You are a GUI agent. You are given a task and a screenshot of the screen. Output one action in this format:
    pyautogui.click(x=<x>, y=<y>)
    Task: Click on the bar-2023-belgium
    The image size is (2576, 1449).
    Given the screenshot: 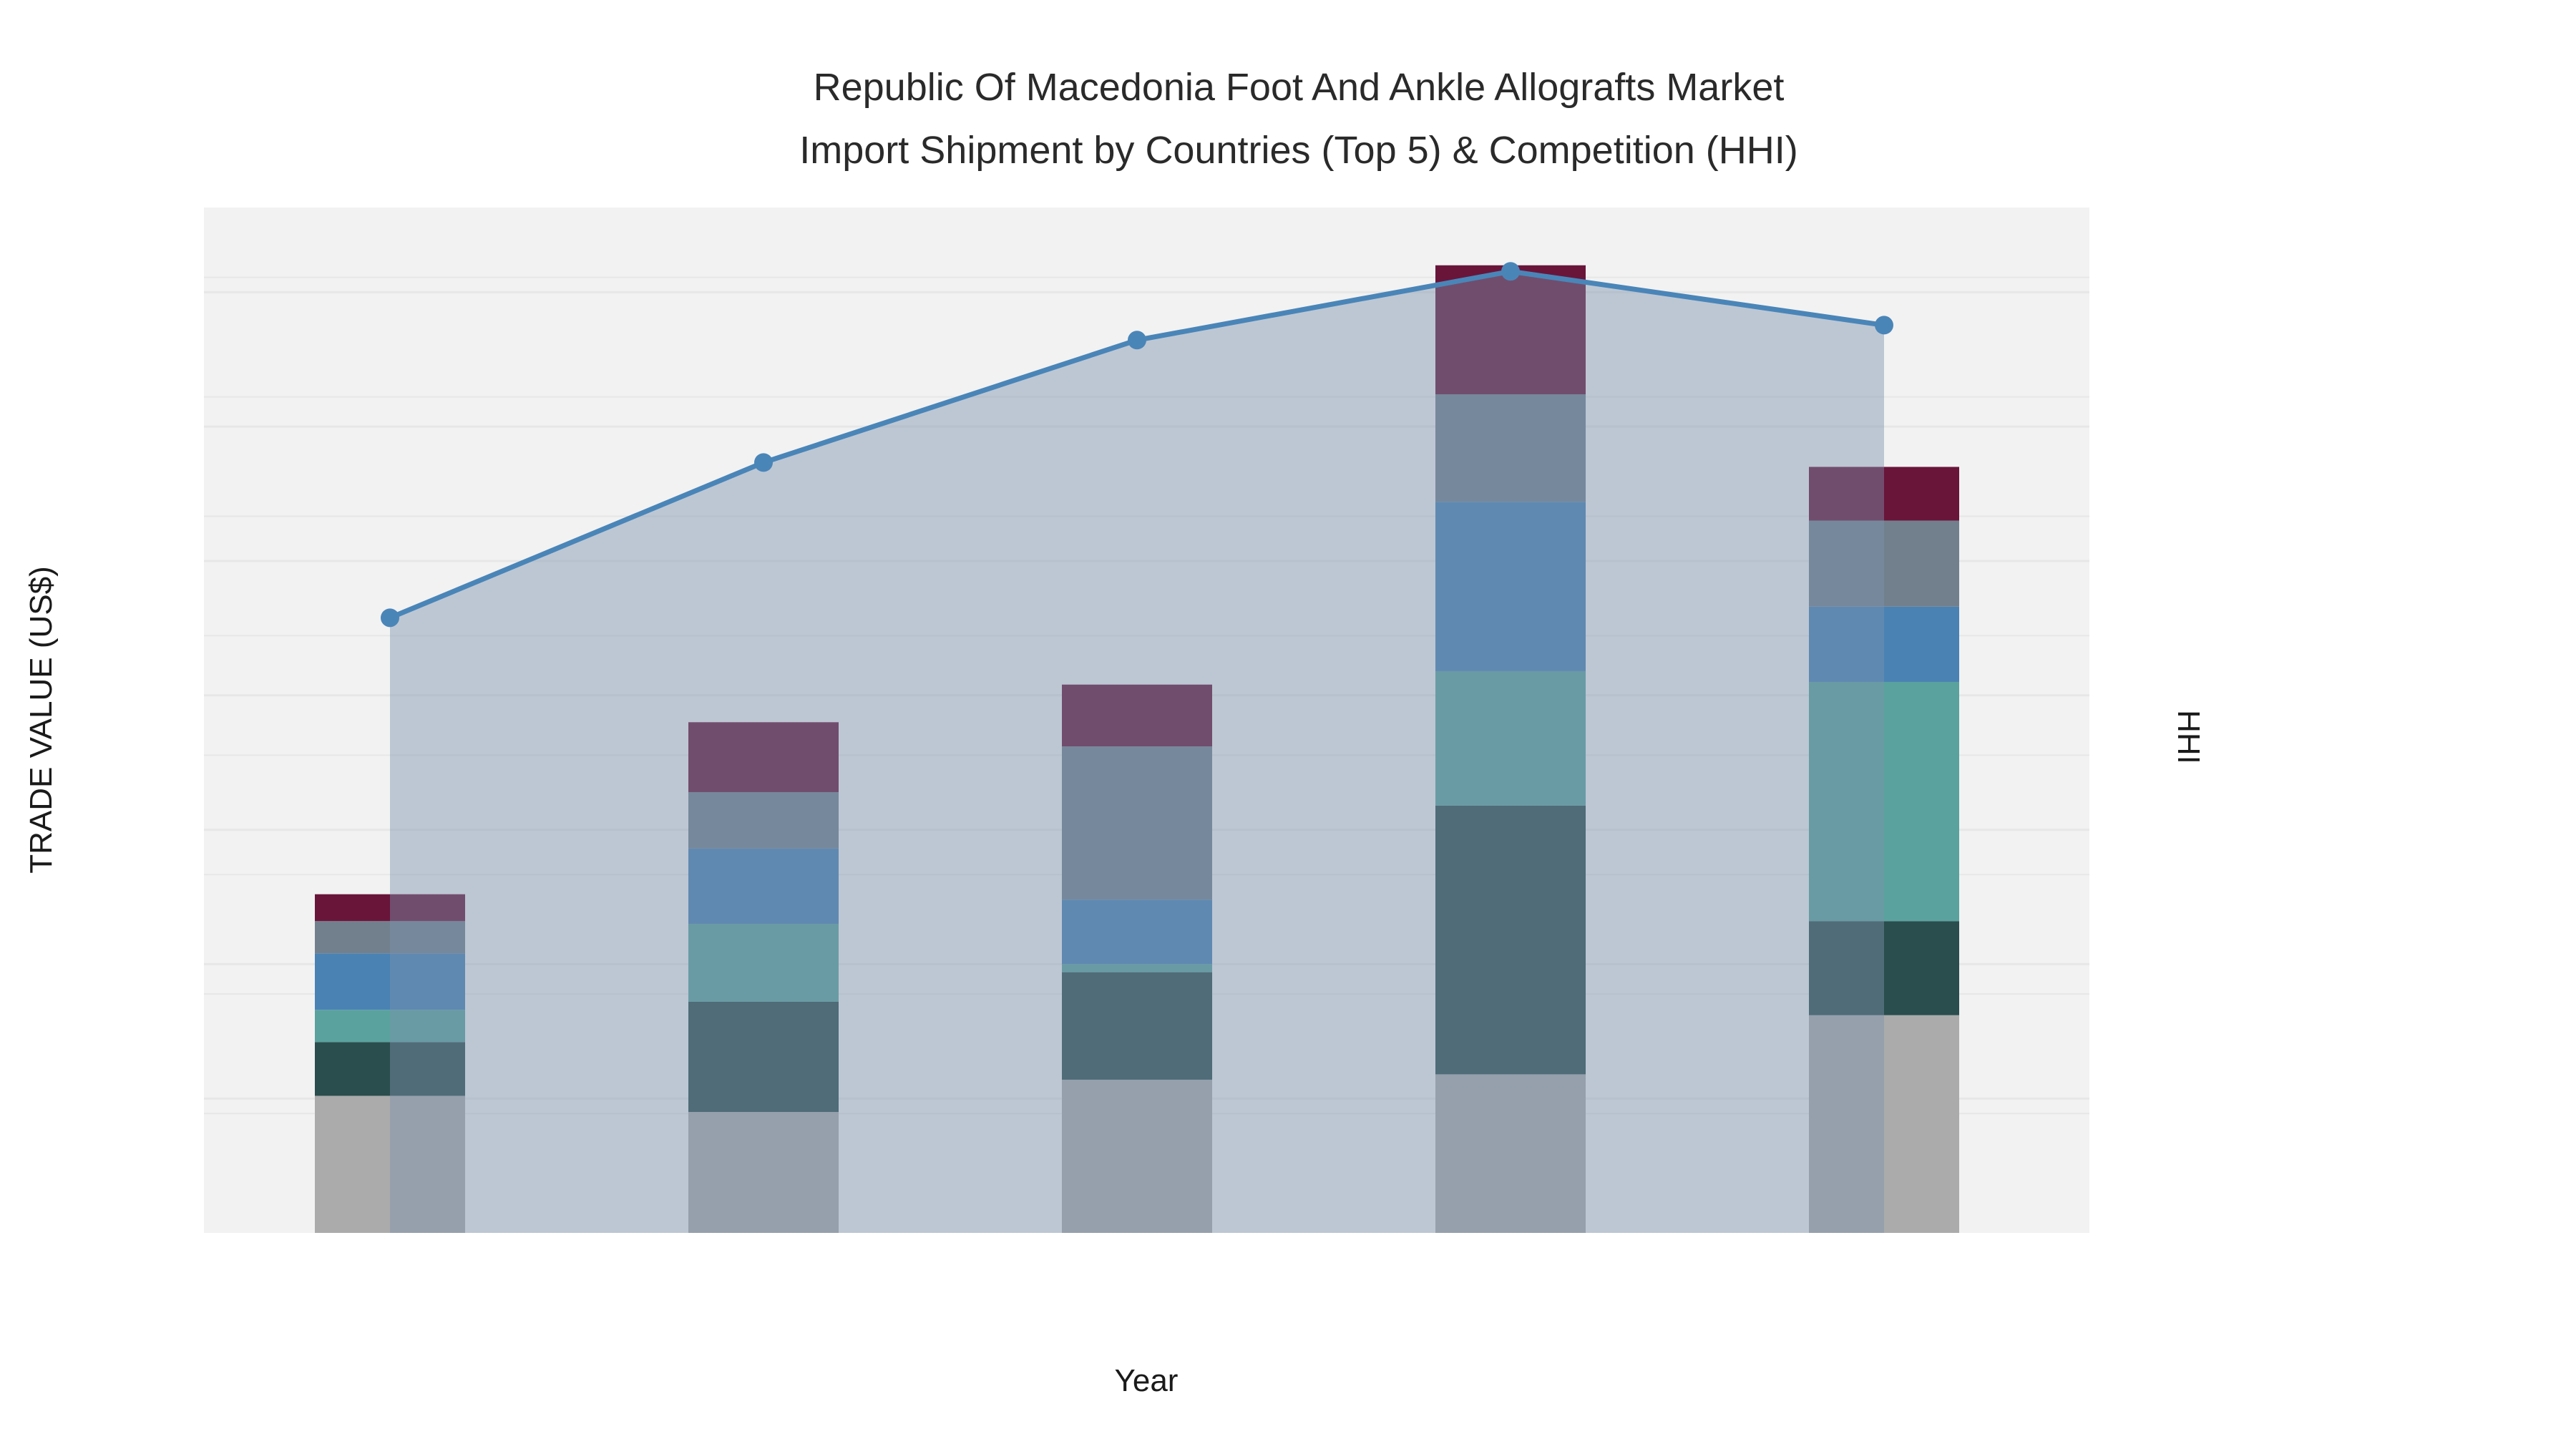 What is the action you would take?
    pyautogui.click(x=1510, y=940)
    